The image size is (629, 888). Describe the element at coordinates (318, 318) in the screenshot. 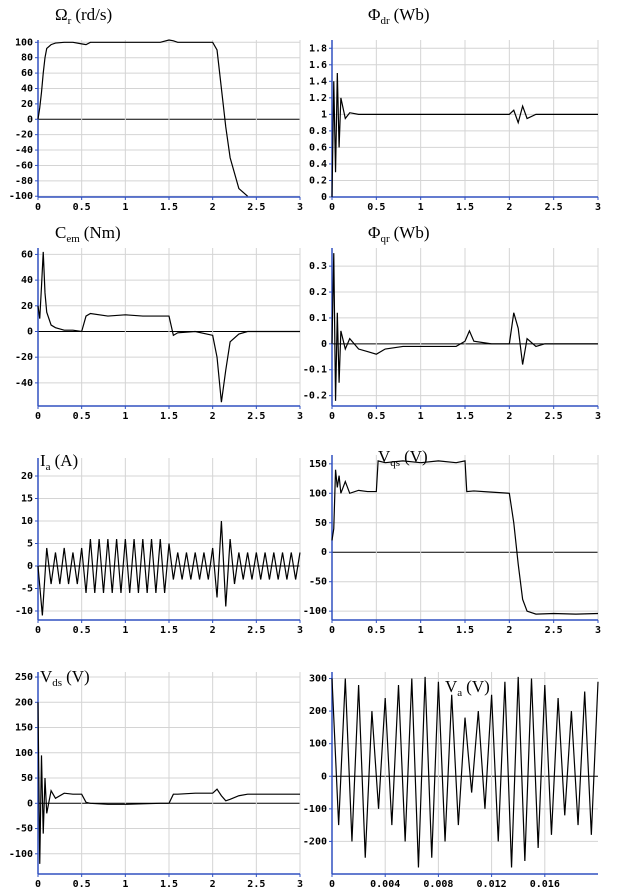

I see `y-tick-label: 0.1` at that location.